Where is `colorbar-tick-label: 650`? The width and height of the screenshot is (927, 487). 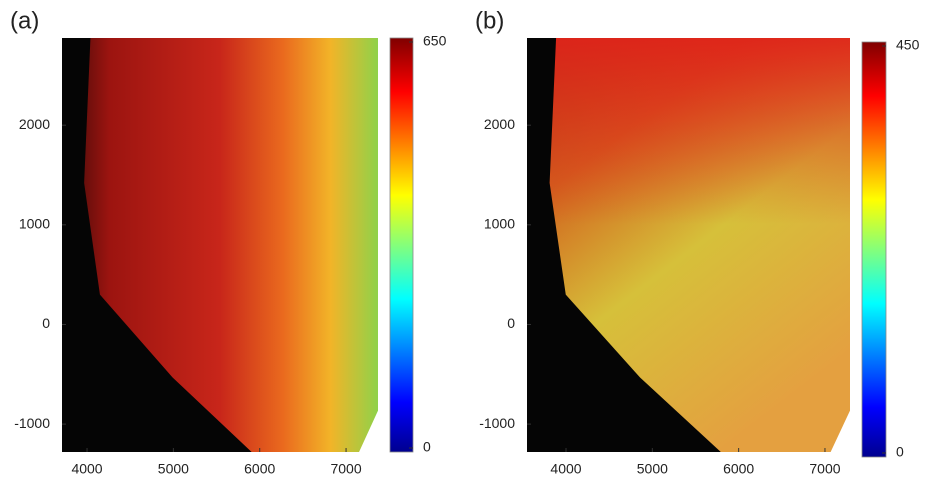
colorbar-tick-label: 650 is located at coordinates (435, 41).